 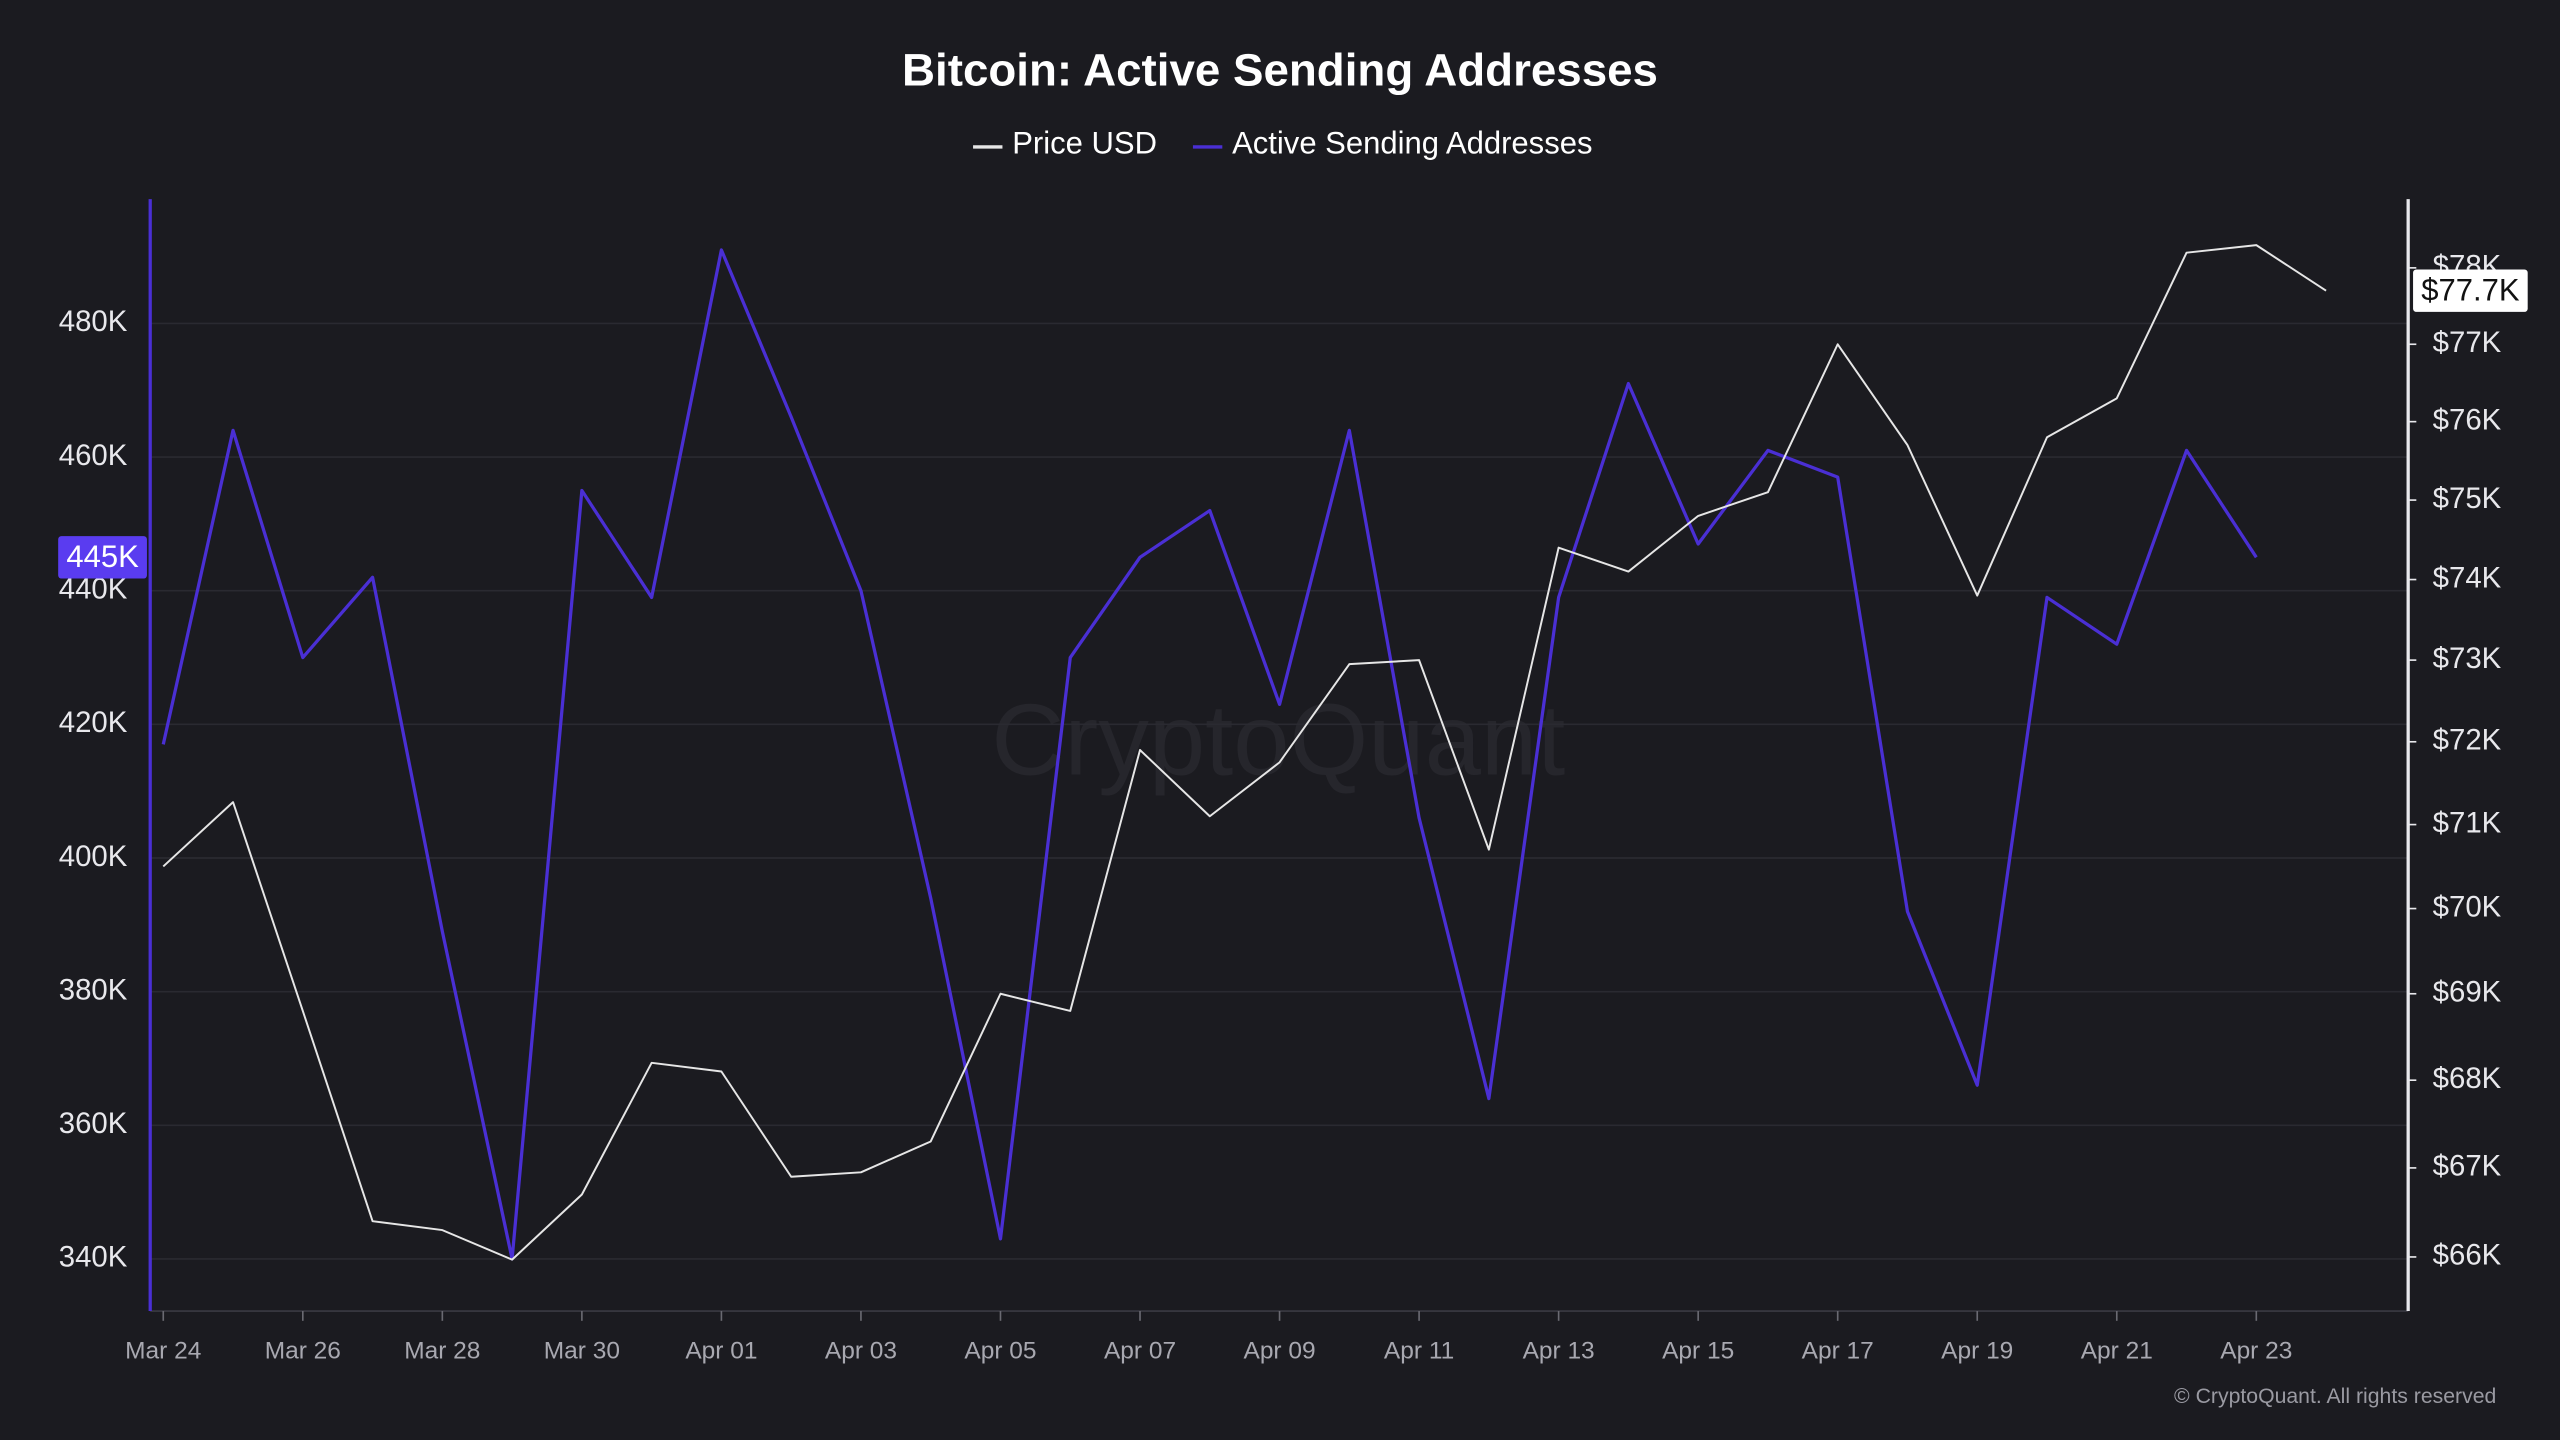 What do you see at coordinates (93, 722) in the screenshot?
I see `y-tick-label: 420K` at bounding box center [93, 722].